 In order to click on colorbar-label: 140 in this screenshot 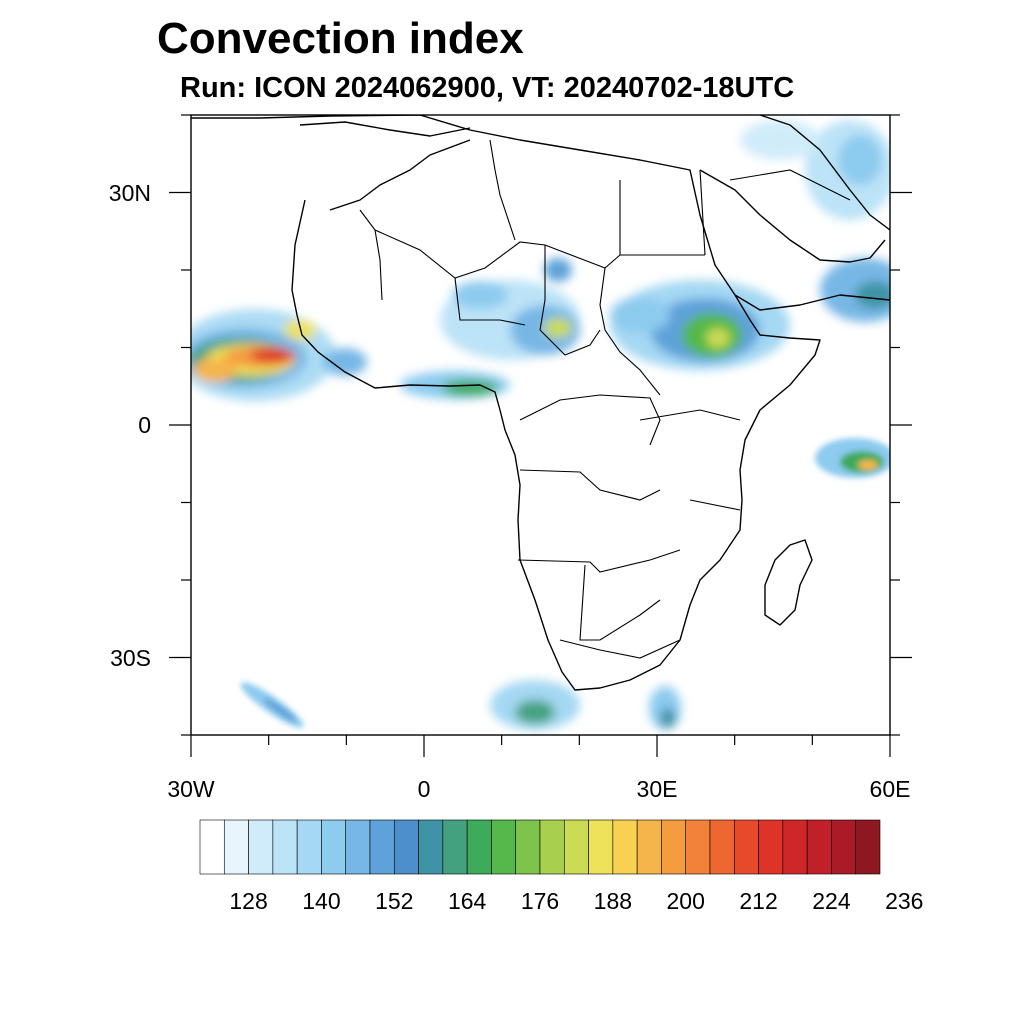, I will do `click(321, 901)`.